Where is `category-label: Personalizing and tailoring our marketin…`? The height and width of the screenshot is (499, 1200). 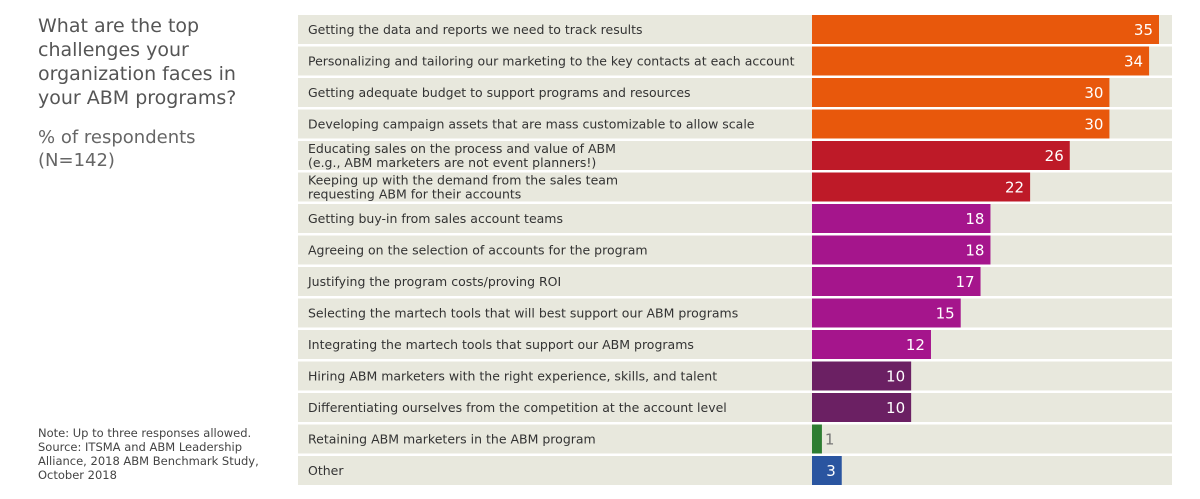 category-label: Personalizing and tailoring our marketin… is located at coordinates (551, 61).